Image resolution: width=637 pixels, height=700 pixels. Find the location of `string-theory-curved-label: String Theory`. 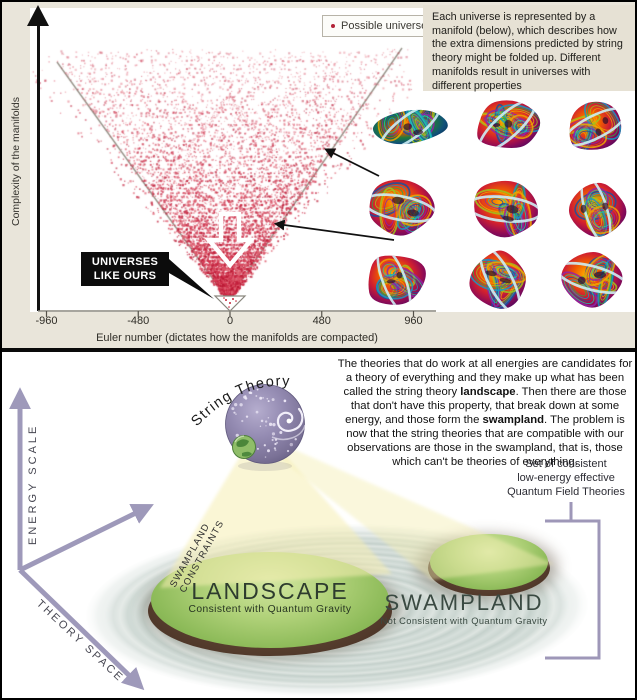

string-theory-curved-label: String Theory is located at coordinates (239, 402).